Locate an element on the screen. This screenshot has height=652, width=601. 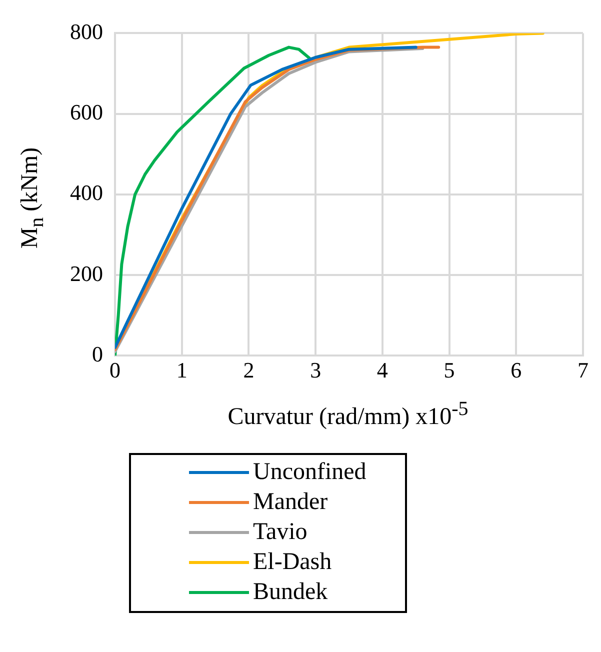
x-axis-title: Curvatur (rad/mm) x10$^{-5}$ is located at coordinates (348, 414).